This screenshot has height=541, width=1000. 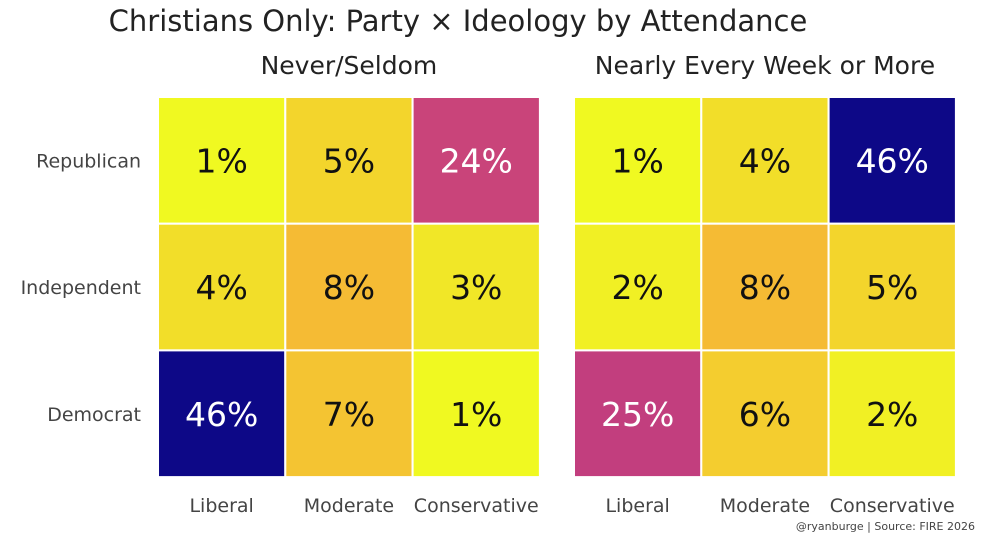 I want to click on cell-label: 24%, so click(x=476, y=160).